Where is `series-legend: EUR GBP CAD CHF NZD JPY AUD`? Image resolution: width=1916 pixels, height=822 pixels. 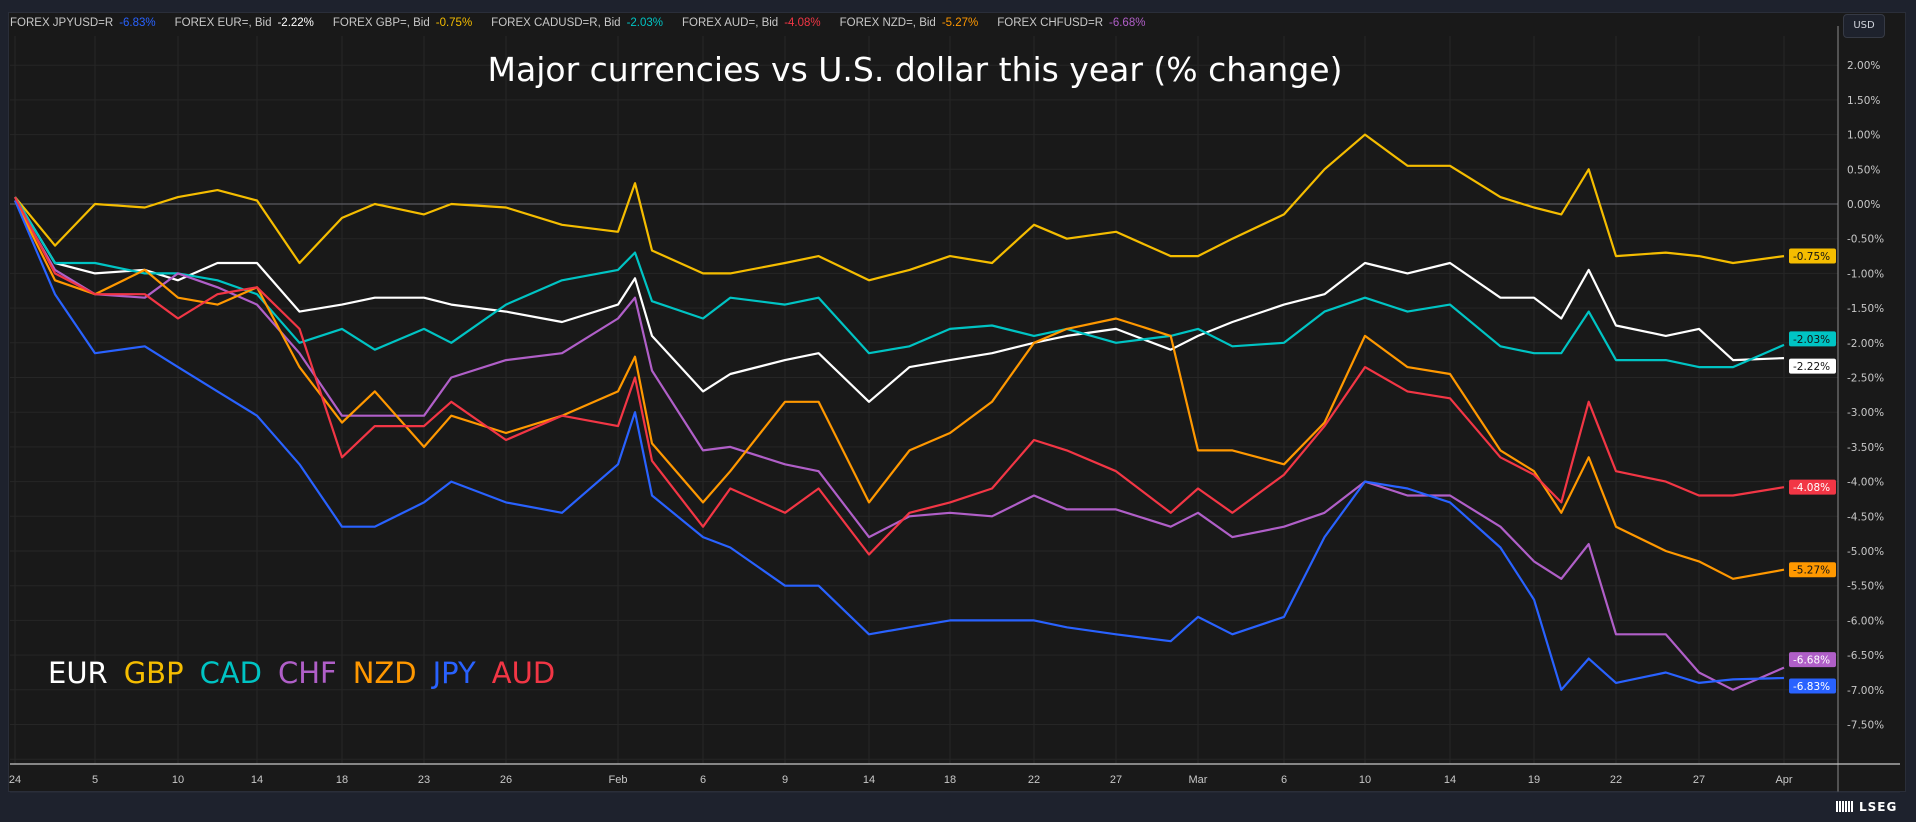
series-legend: EUR GBP CAD CHF NZD JPY AUD is located at coordinates (309, 673).